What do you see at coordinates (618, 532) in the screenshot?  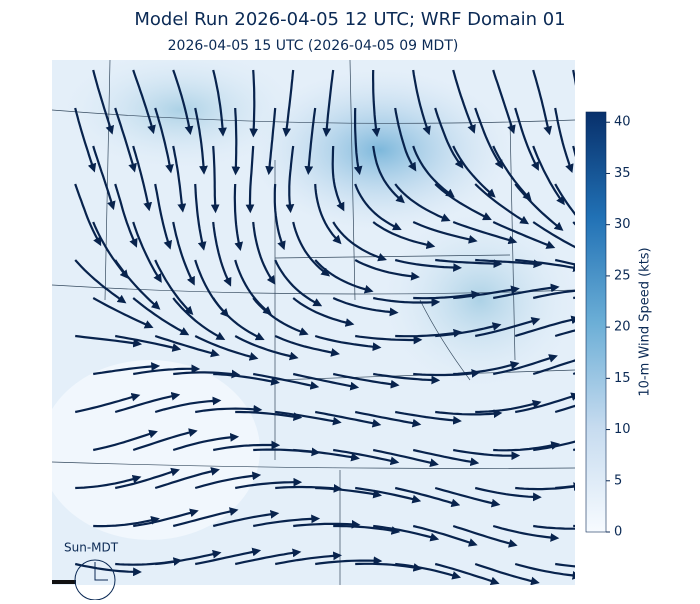 I see `colorbar-tick-label: 0` at bounding box center [618, 532].